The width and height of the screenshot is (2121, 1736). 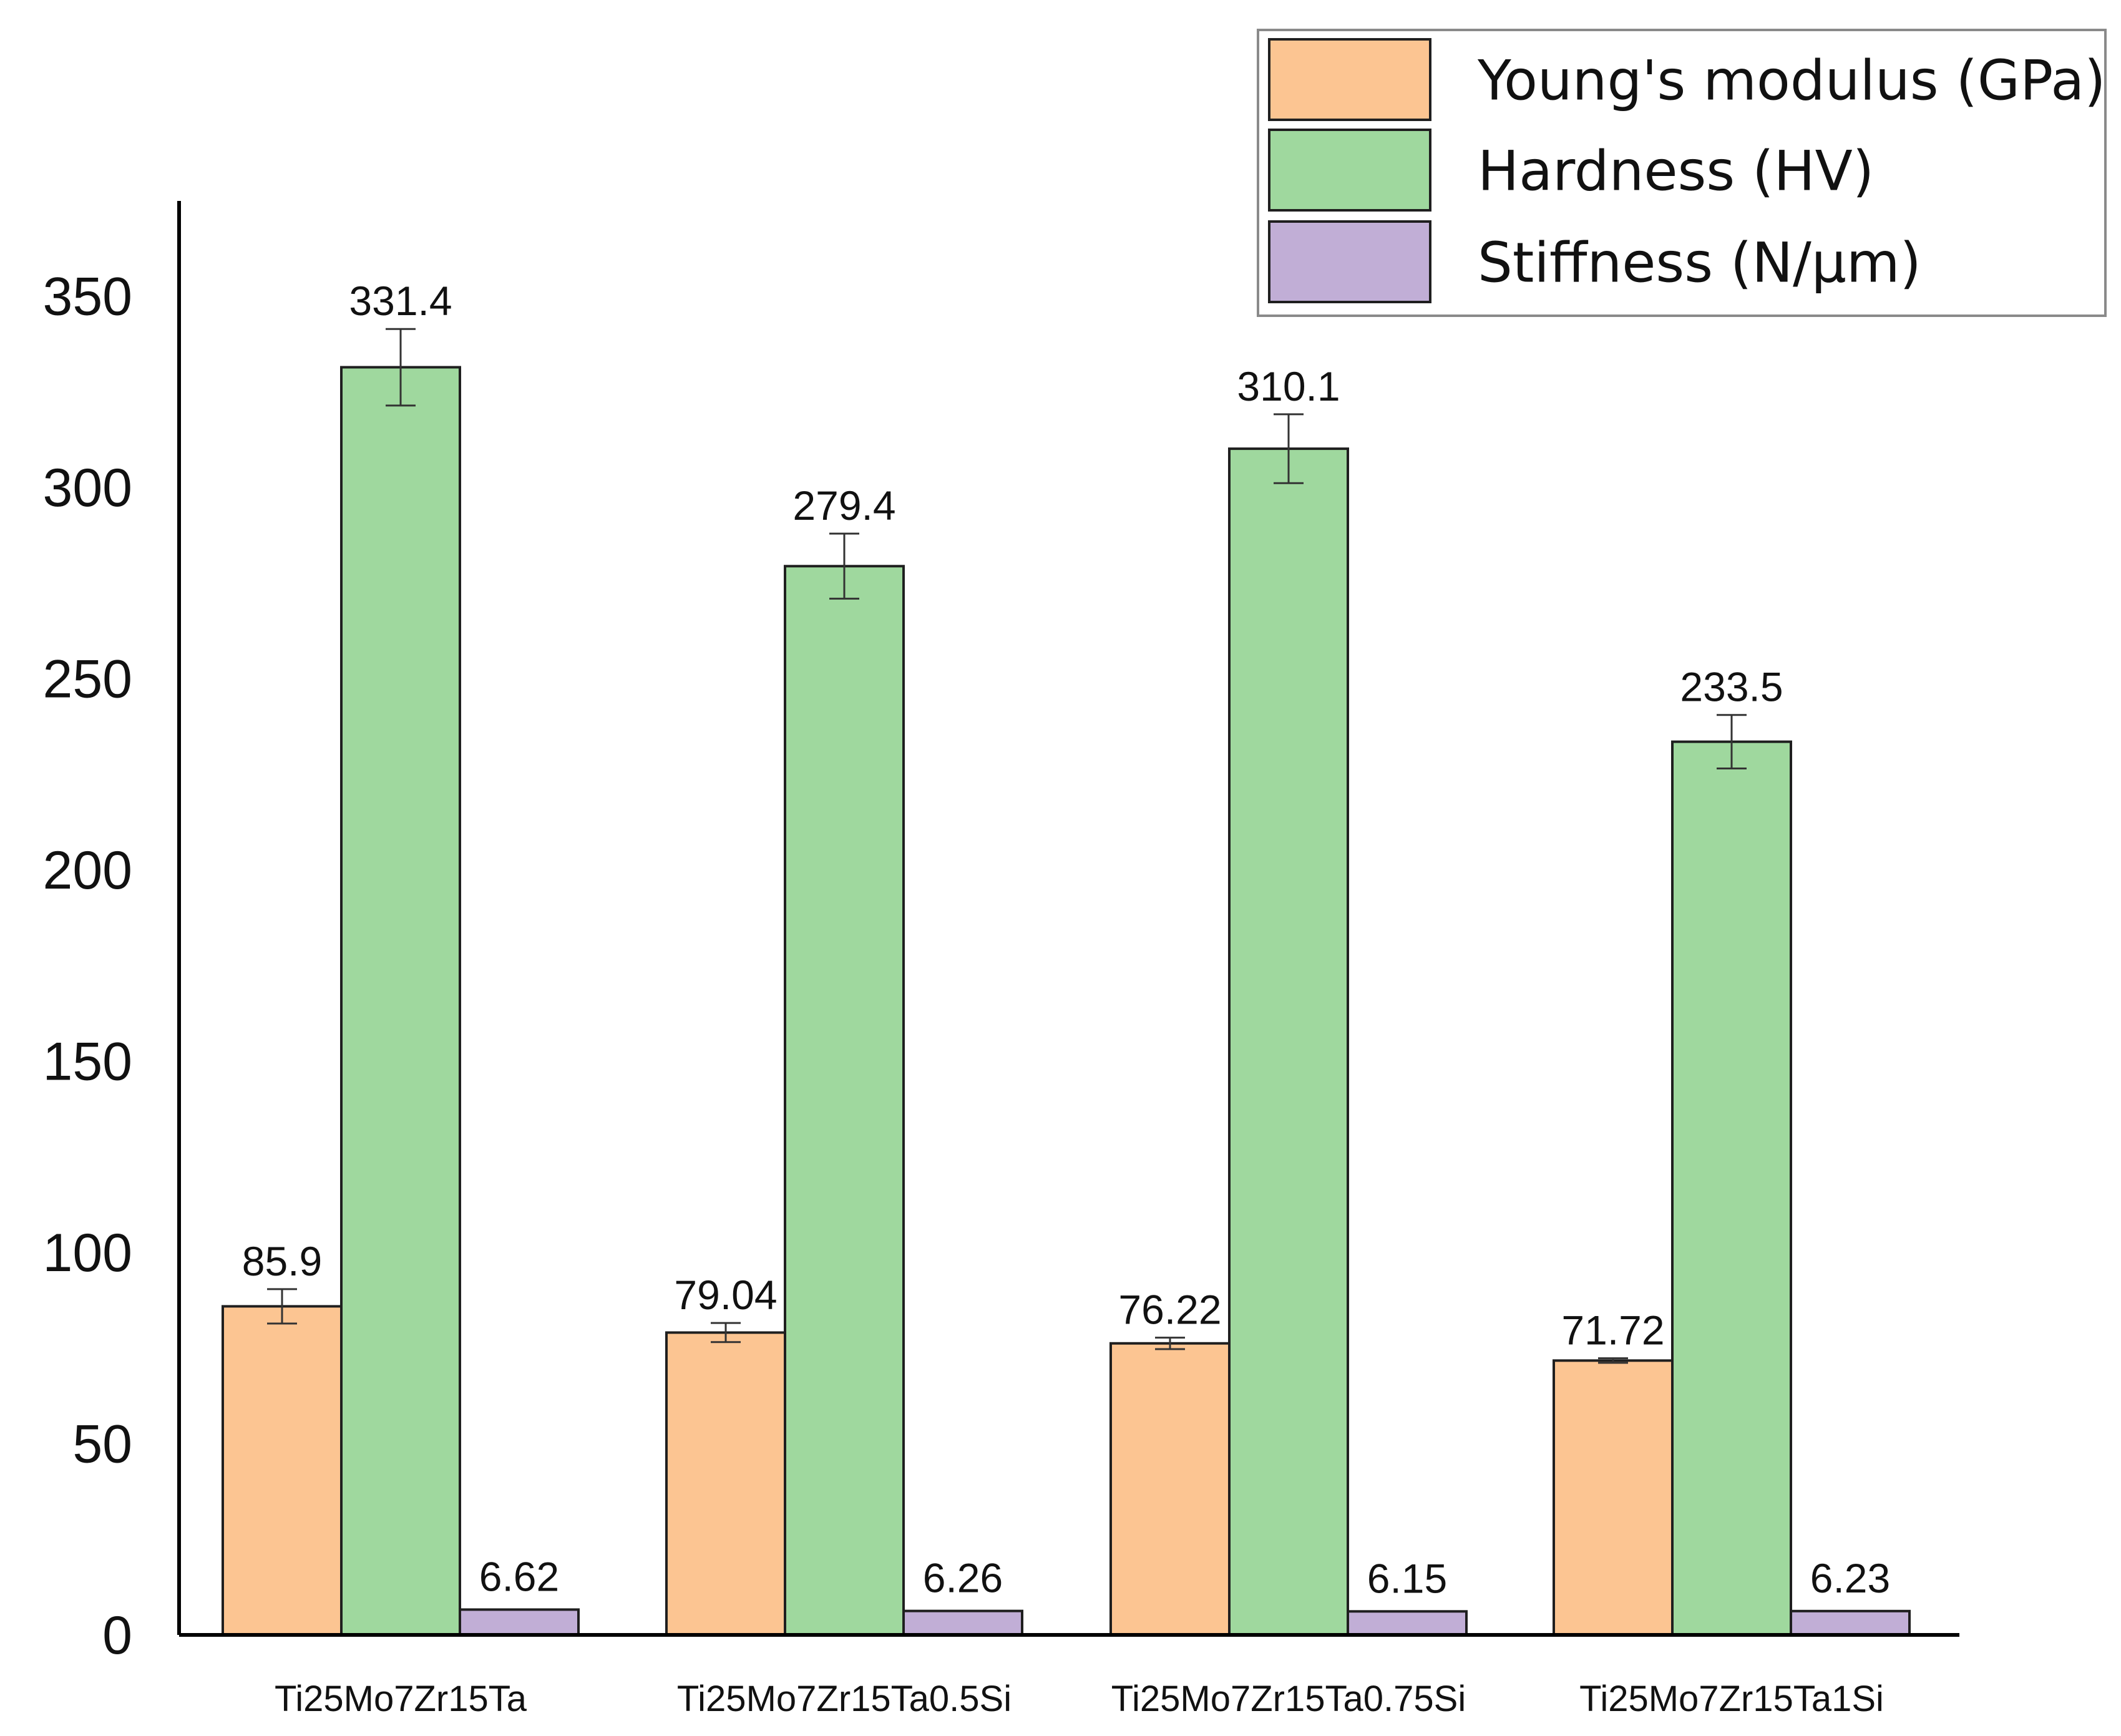 I want to click on data-label: 79.04, so click(x=725, y=1295).